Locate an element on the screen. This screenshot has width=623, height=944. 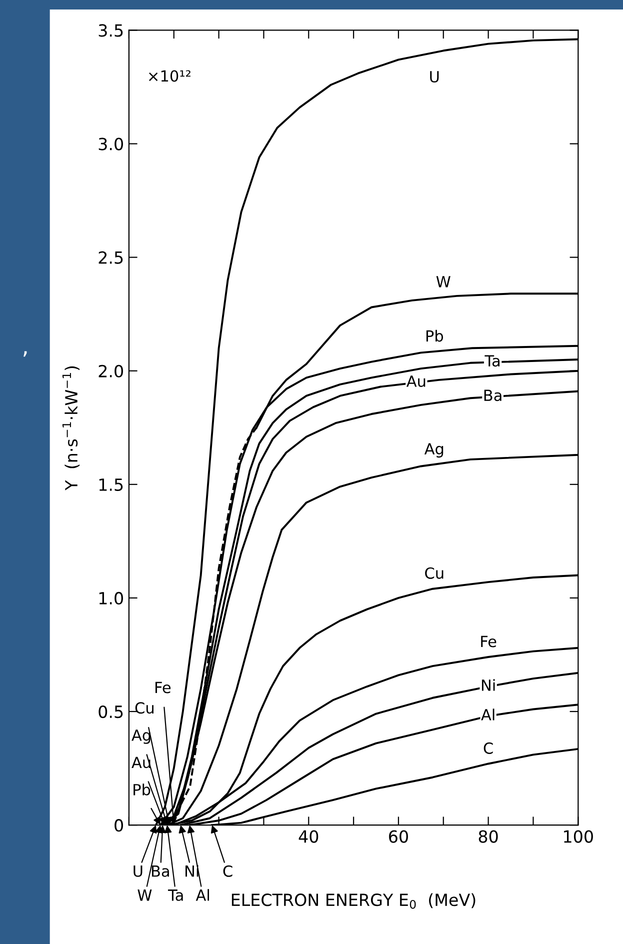
annotation: W is located at coordinates (145, 895).